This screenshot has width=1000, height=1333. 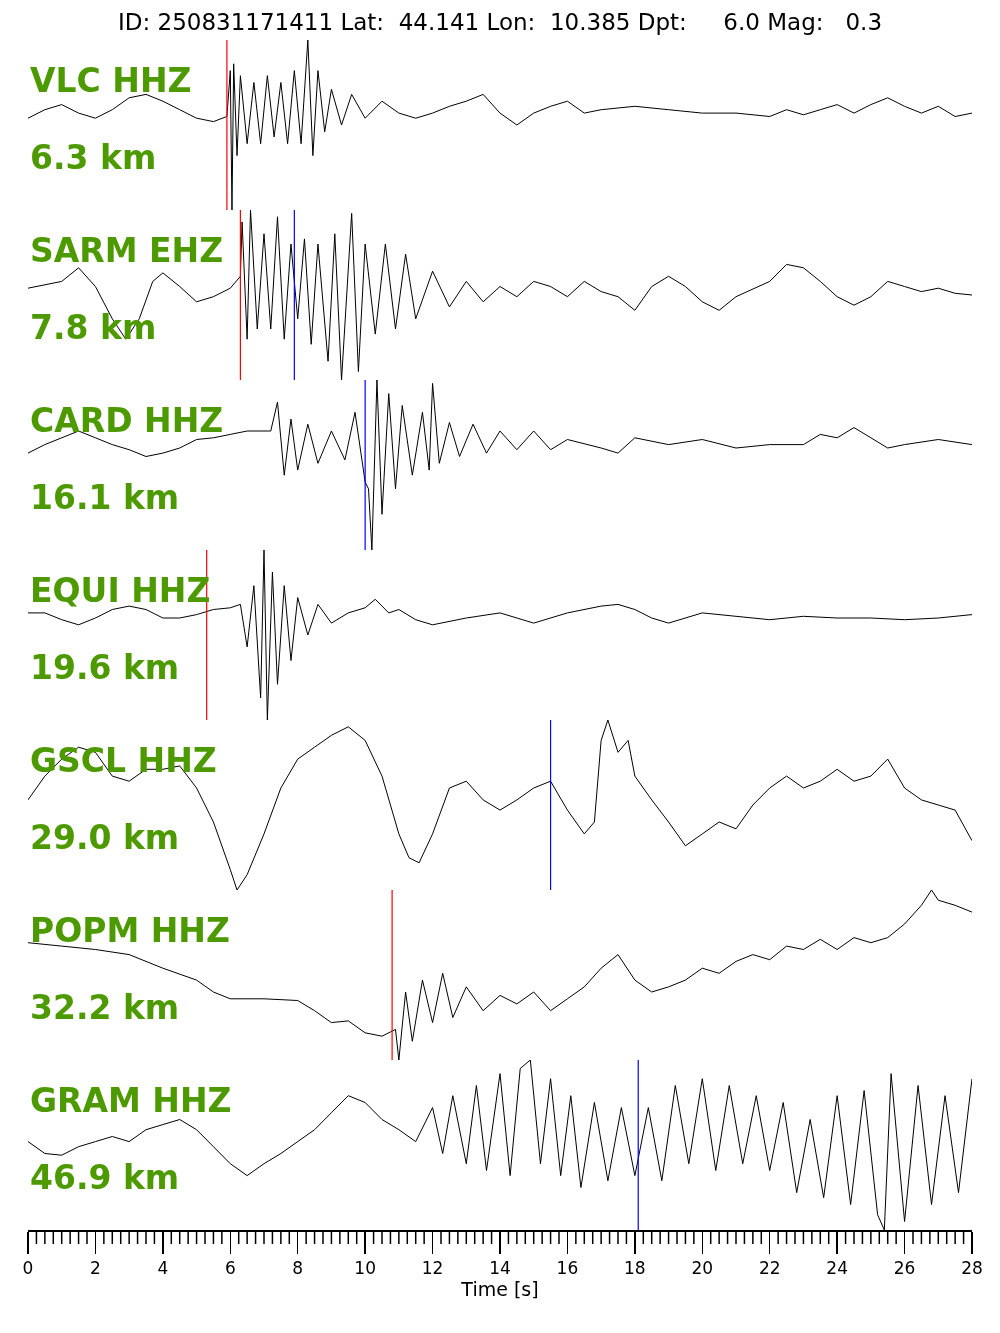 What do you see at coordinates (105, 1177) in the screenshot?
I see `annotation: 46.9 km` at bounding box center [105, 1177].